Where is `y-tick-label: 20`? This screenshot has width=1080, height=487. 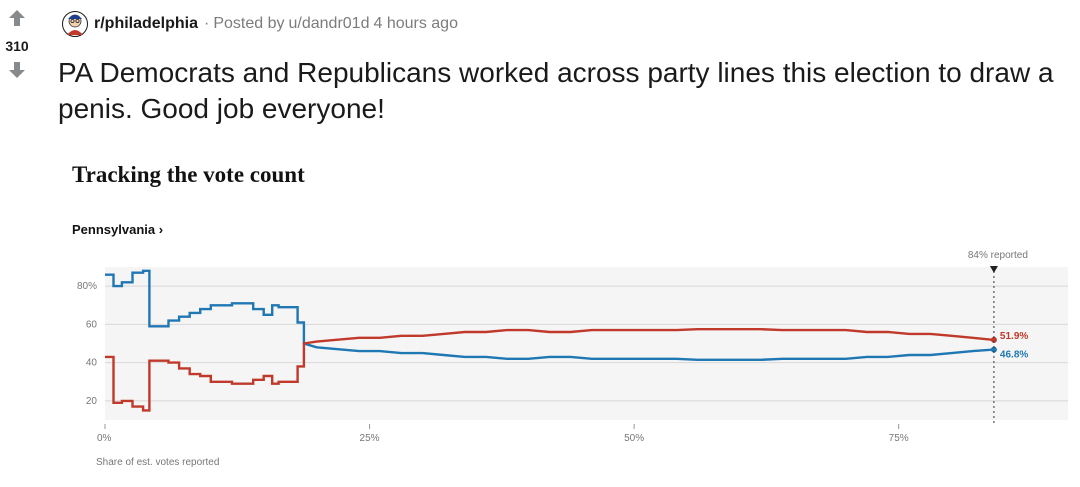
y-tick-label: 20 is located at coordinates (92, 401).